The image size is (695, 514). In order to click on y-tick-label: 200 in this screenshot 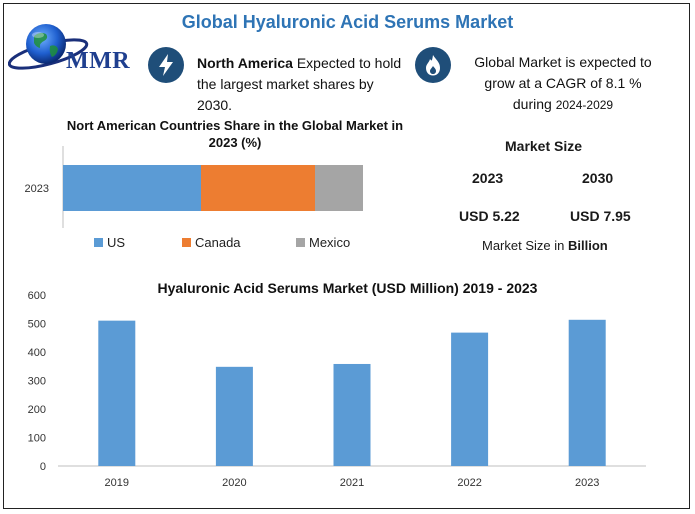, I will do `click(37, 410)`.